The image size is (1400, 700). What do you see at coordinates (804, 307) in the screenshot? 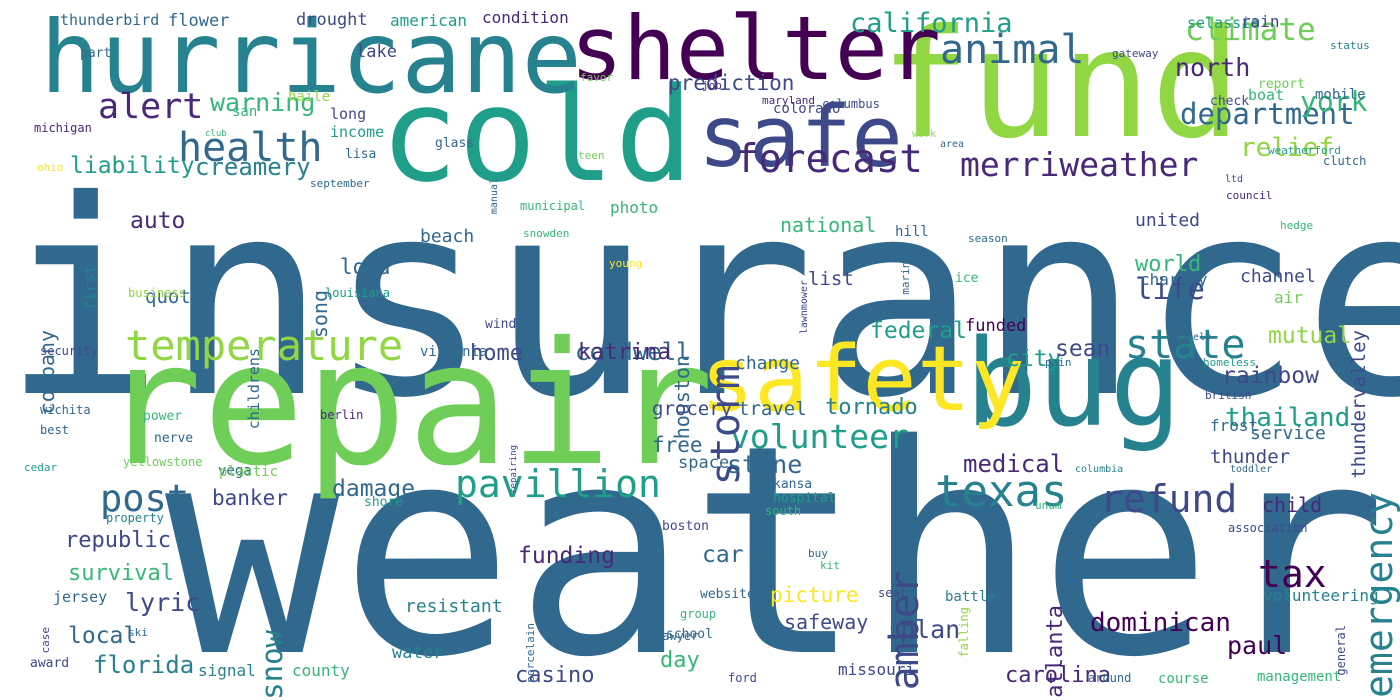
I see `cloud-word: lawnmower` at bounding box center [804, 307].